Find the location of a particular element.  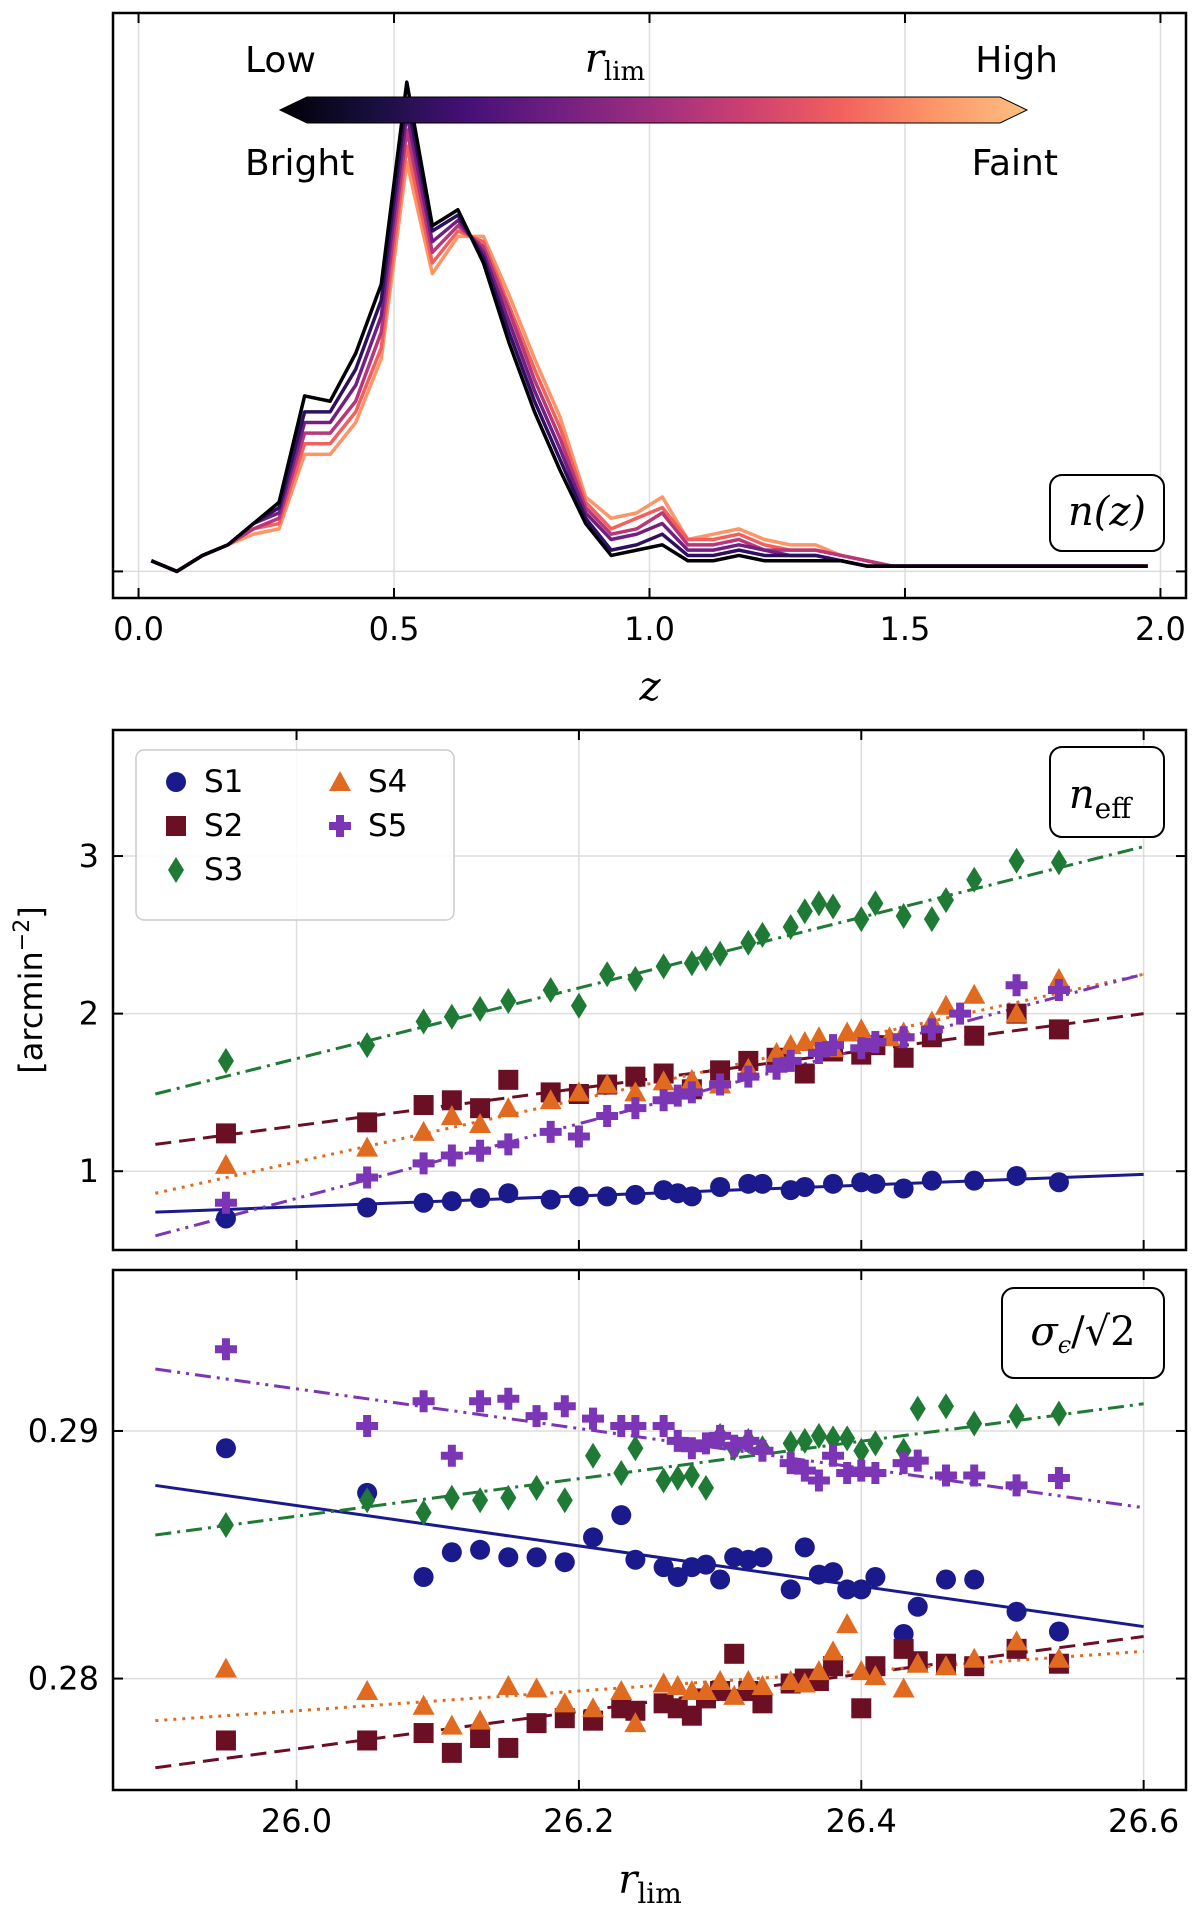

colorbar-bar is located at coordinates (653, 110).